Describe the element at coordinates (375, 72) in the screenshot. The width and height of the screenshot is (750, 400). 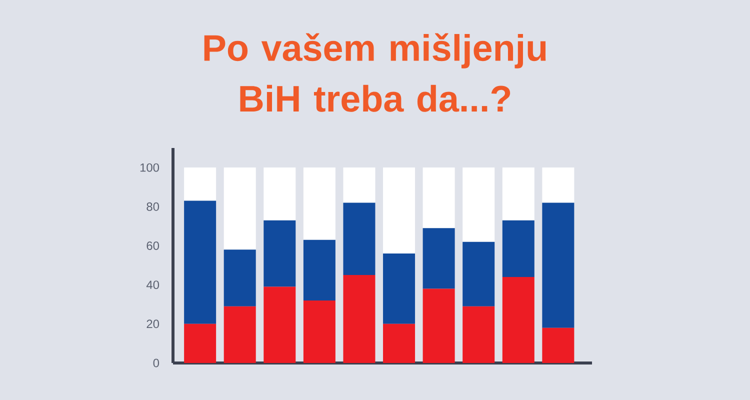
I see `chart-title: Po vašem mišljenju BiH treba da...?` at that location.